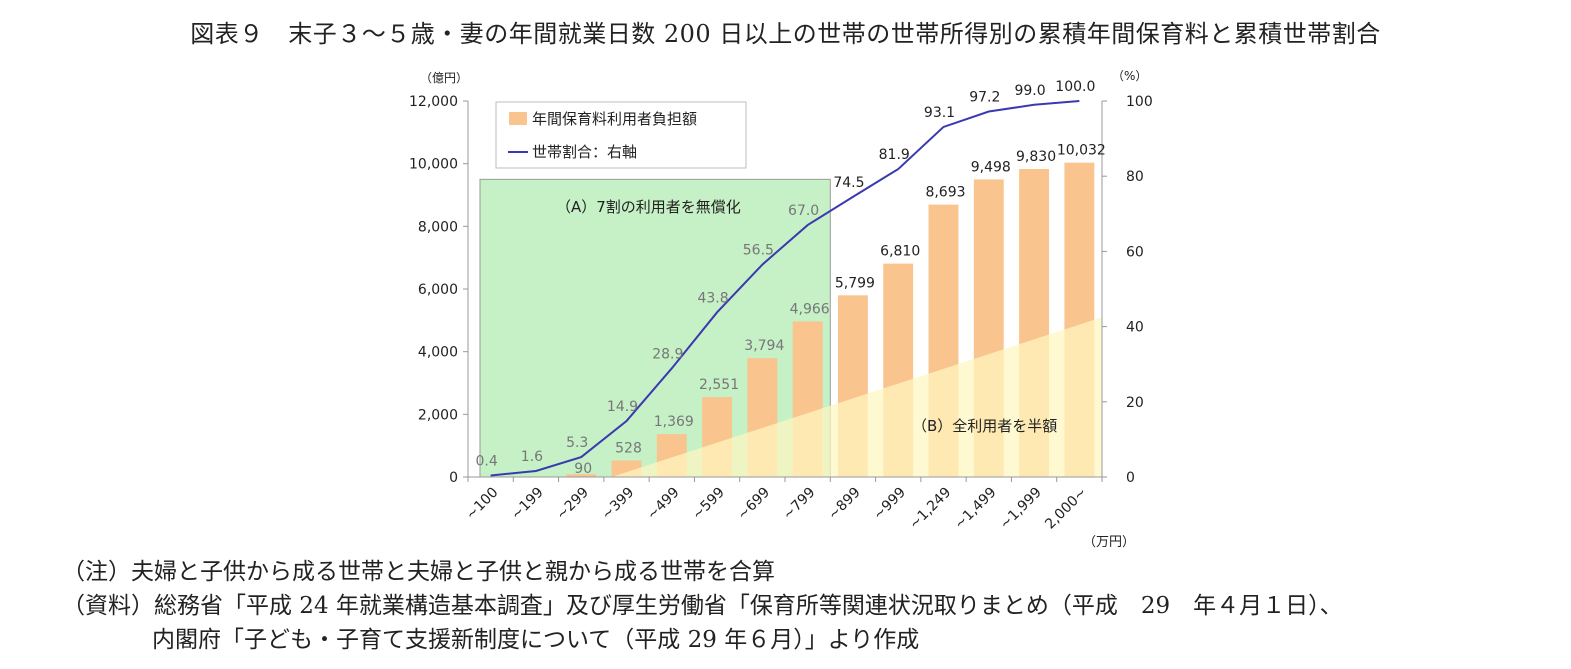 The width and height of the screenshot is (1571, 669). I want to click on line-data-label: 81.9, so click(894, 155).